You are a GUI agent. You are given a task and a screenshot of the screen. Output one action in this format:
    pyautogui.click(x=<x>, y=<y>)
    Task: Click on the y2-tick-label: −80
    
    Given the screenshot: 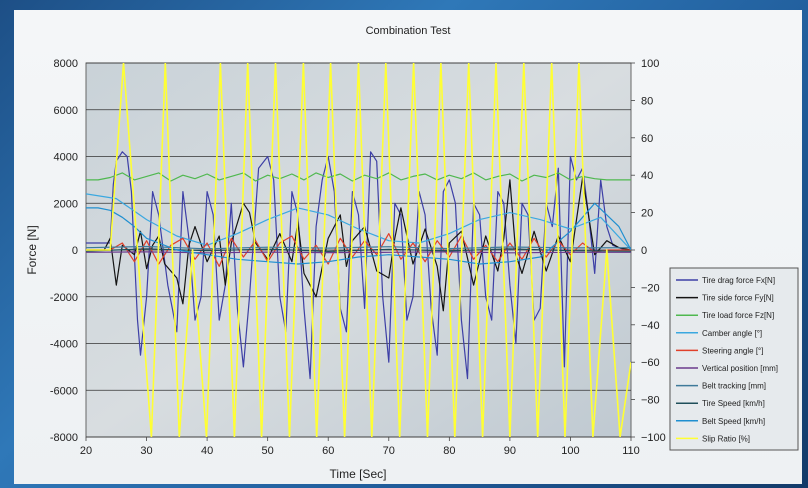 What is the action you would take?
    pyautogui.click(x=650, y=401)
    